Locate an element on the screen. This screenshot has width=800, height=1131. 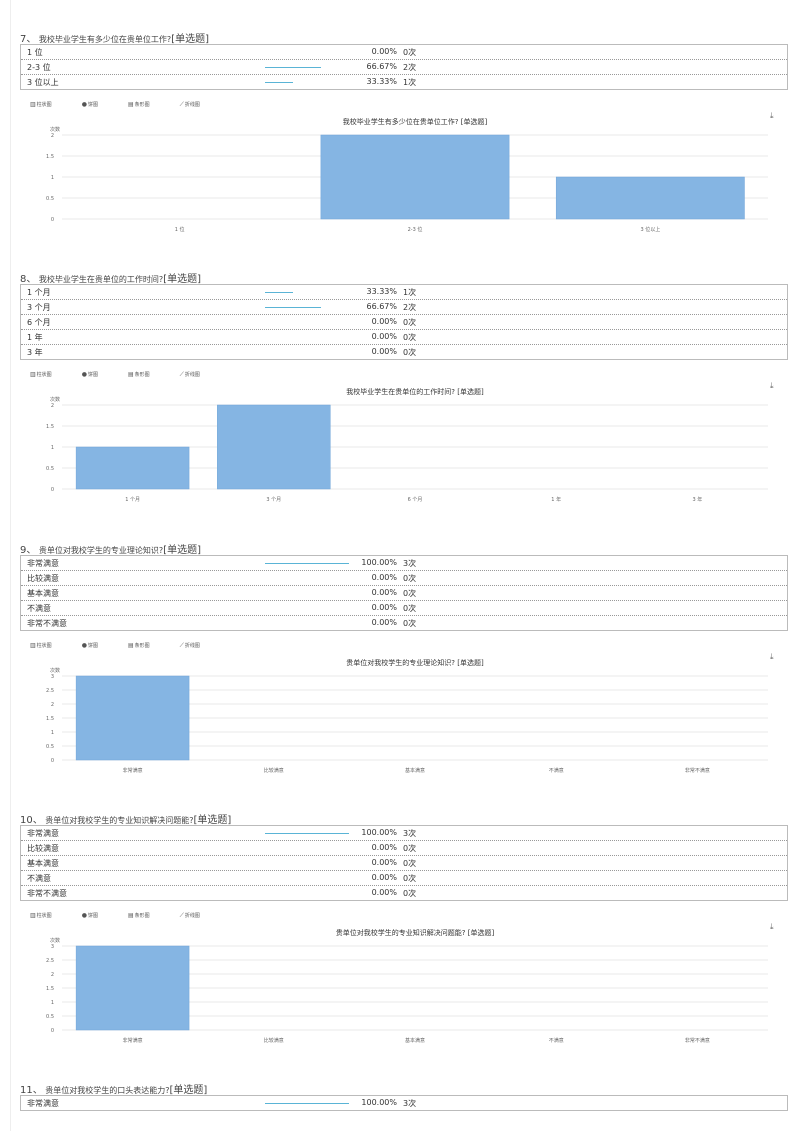
table-row: 1 位 0.00% 0次 is located at coordinates (404, 52).